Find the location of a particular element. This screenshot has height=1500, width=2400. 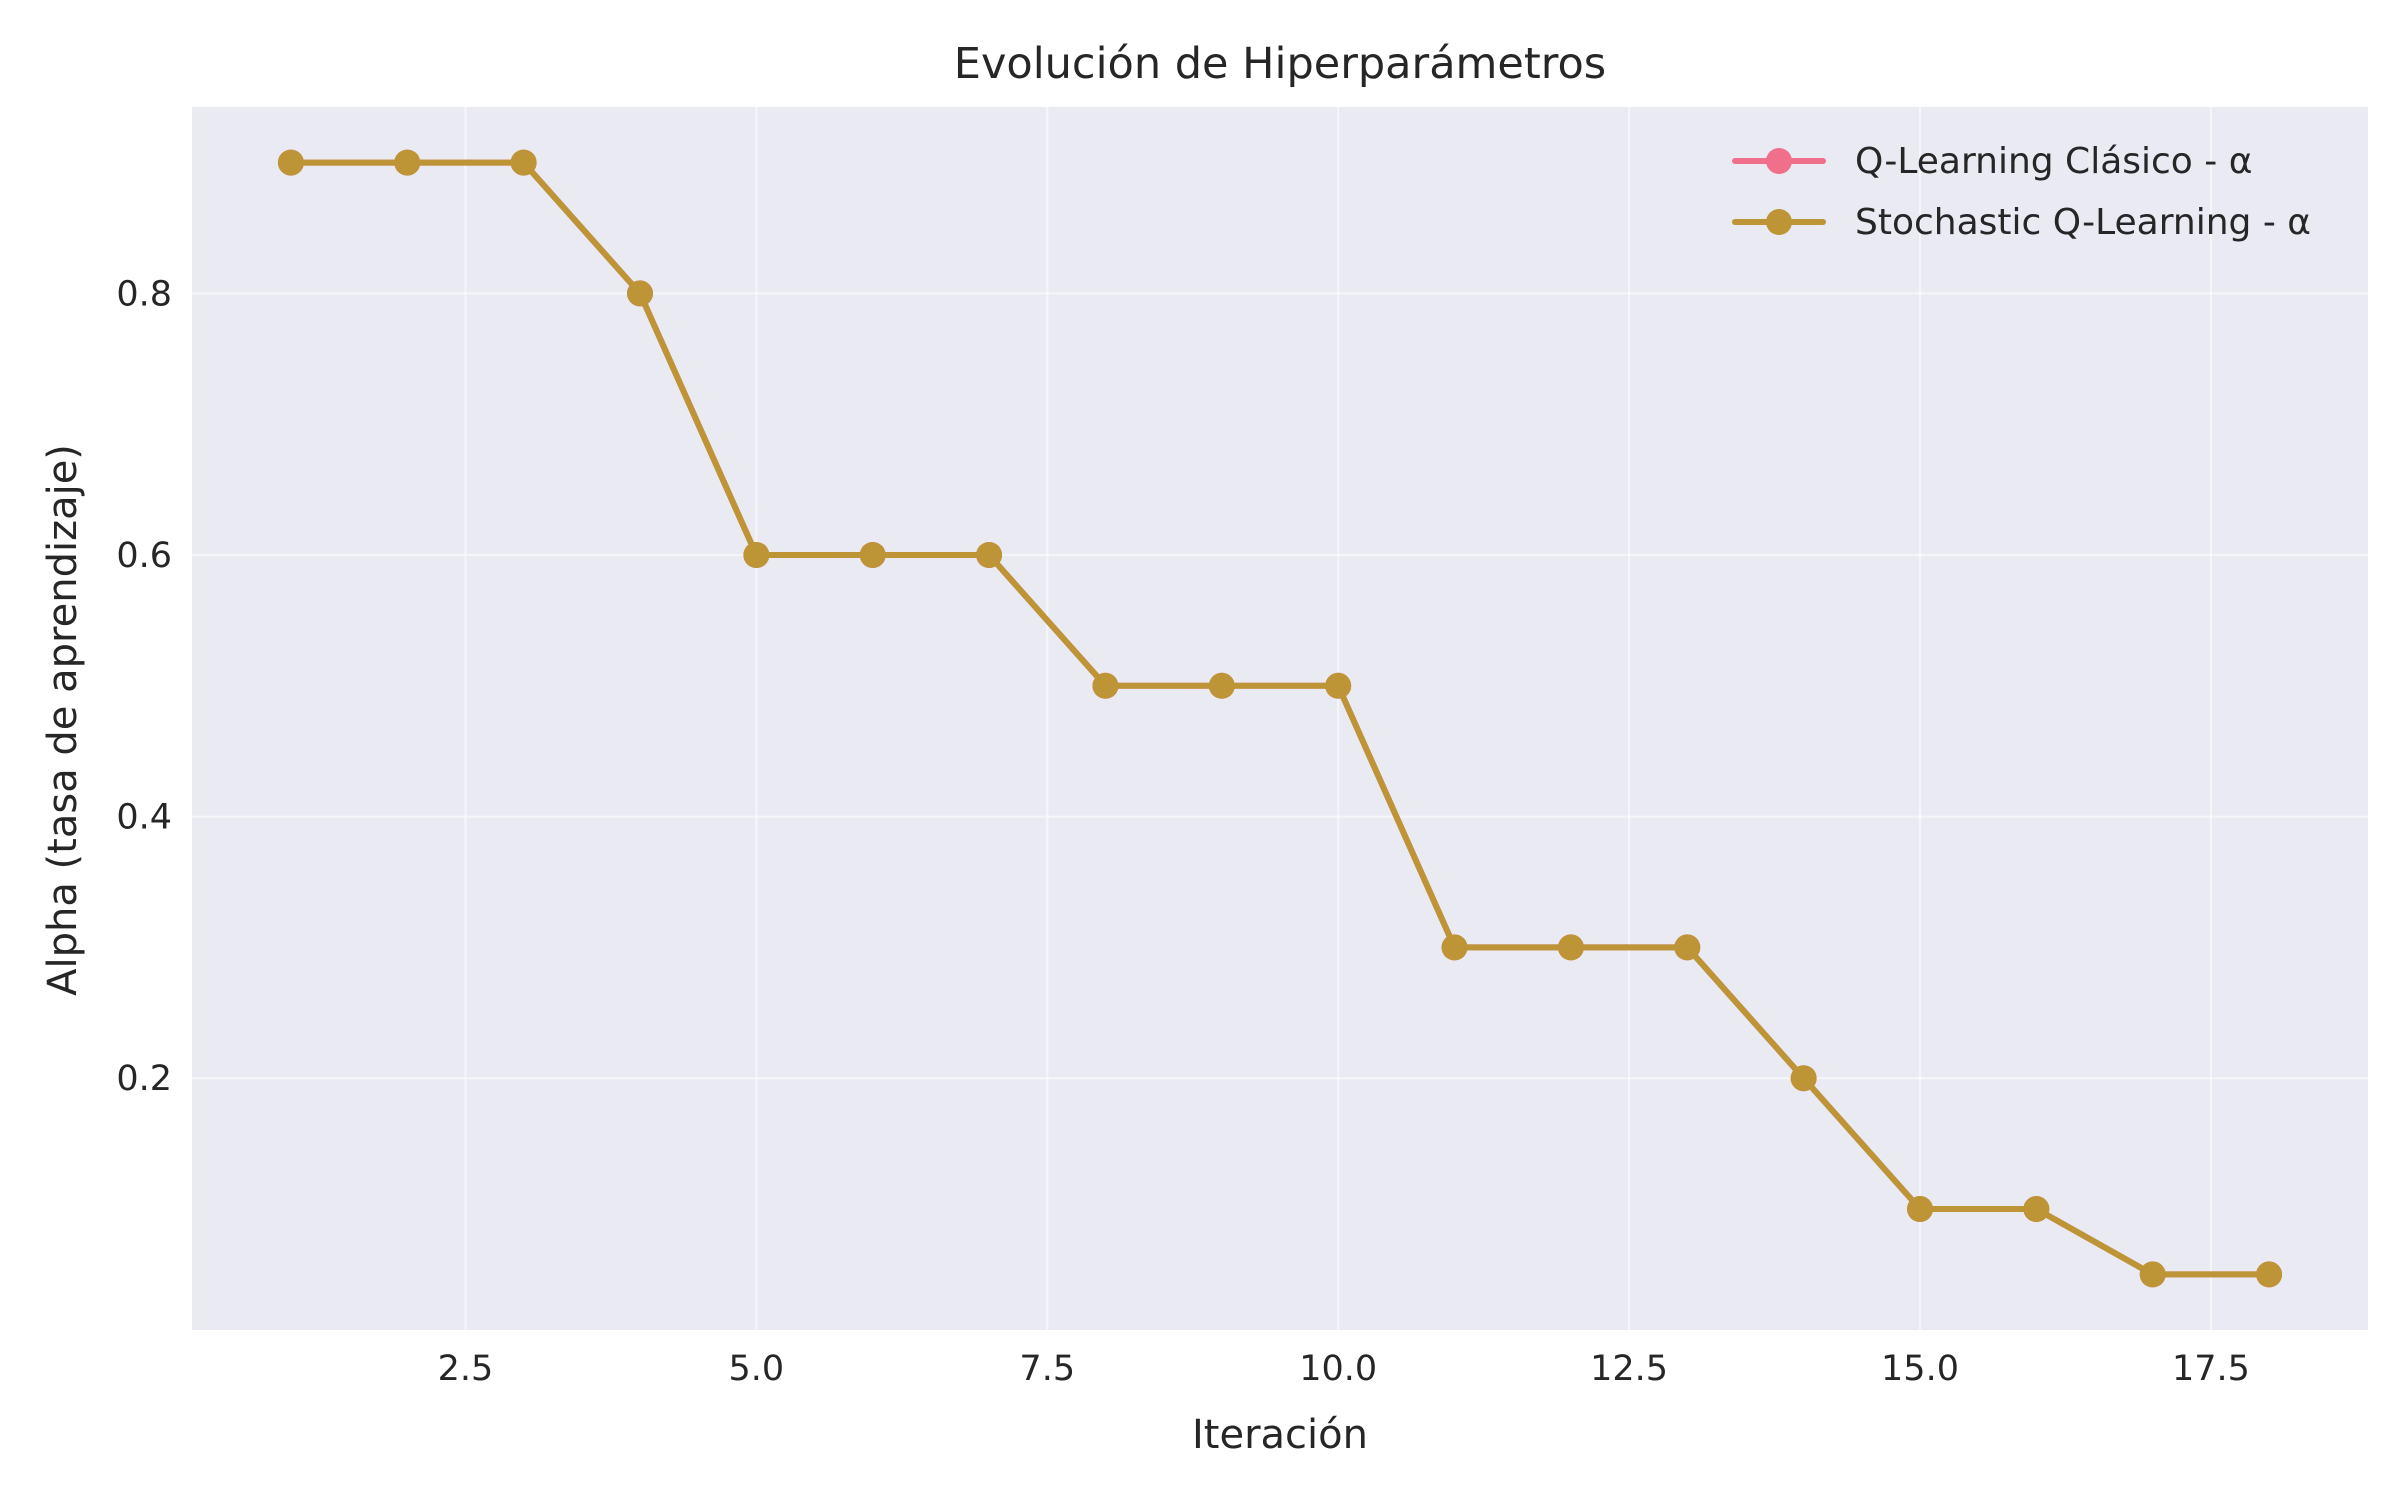

y-axis-label: Alpha (tasa de aprendizaje) is located at coordinates (63, 720).